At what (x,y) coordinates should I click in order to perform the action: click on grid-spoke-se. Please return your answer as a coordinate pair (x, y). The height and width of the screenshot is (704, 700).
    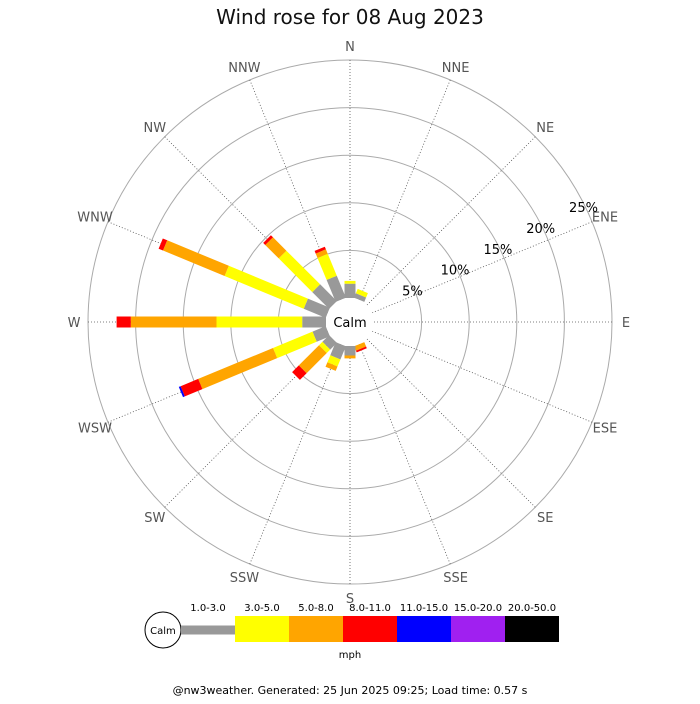
    Looking at the image, I should click on (451, 423).